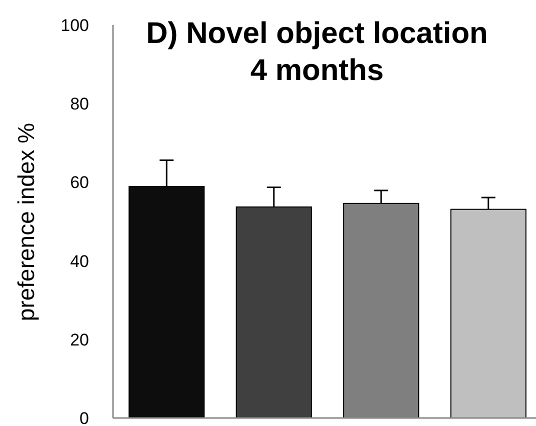 The image size is (536, 426). I want to click on y-tick-label: 60, so click(79, 182).